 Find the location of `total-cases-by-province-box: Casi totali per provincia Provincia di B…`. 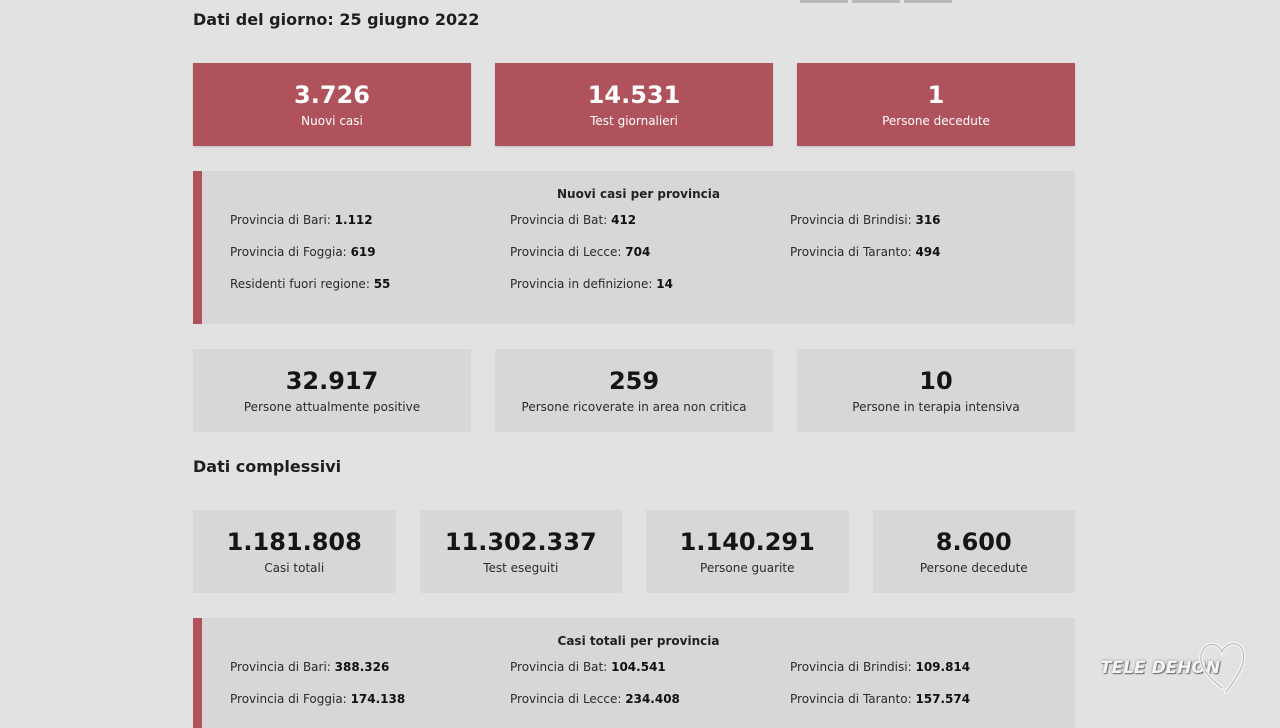

total-cases-by-province-box: Casi totali per provincia Provincia di B… is located at coordinates (634, 673).